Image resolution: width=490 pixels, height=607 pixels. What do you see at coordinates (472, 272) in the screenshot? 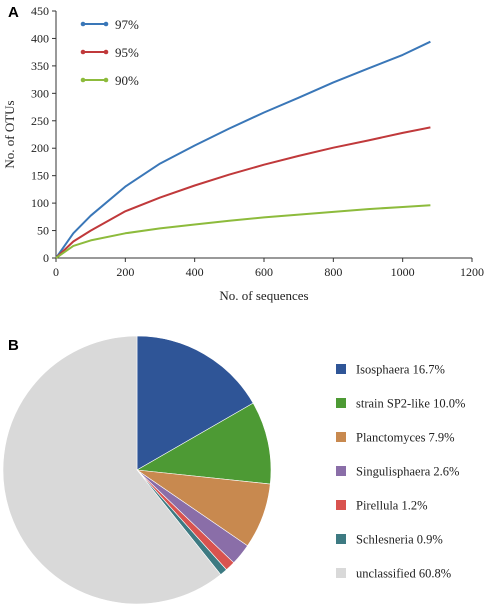
I see `x-tick-label: 1200` at bounding box center [472, 272].